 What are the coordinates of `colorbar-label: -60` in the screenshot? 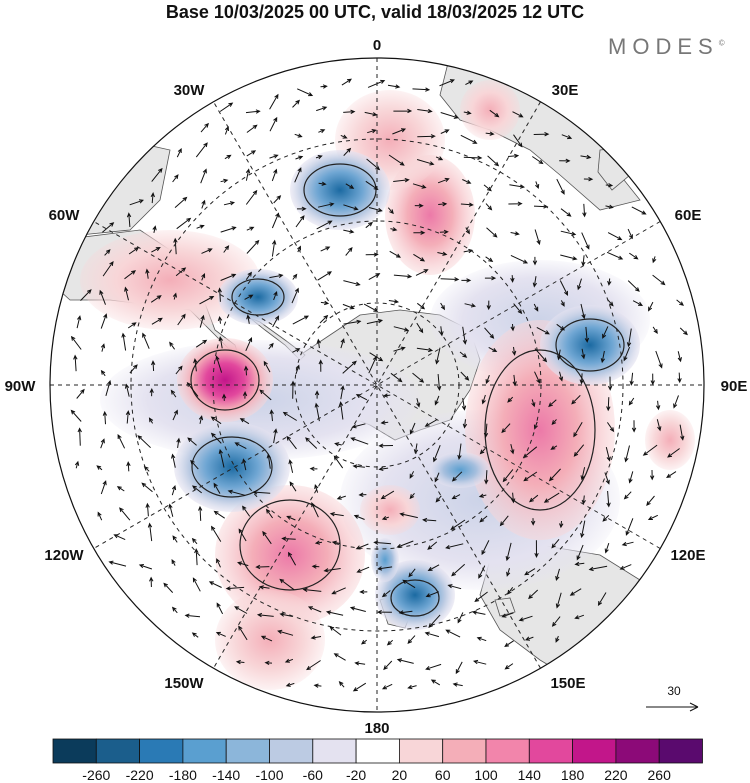 It's located at (313, 775).